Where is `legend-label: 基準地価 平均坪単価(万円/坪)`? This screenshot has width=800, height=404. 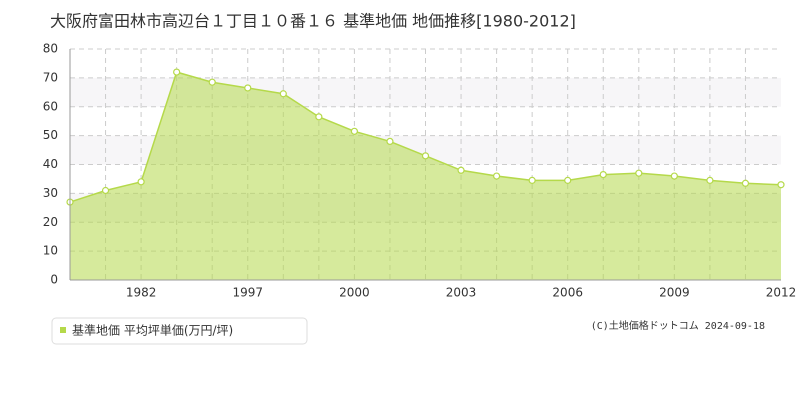 legend-label: 基準地価 平均坪単価(万円/坪) is located at coordinates (152, 330).